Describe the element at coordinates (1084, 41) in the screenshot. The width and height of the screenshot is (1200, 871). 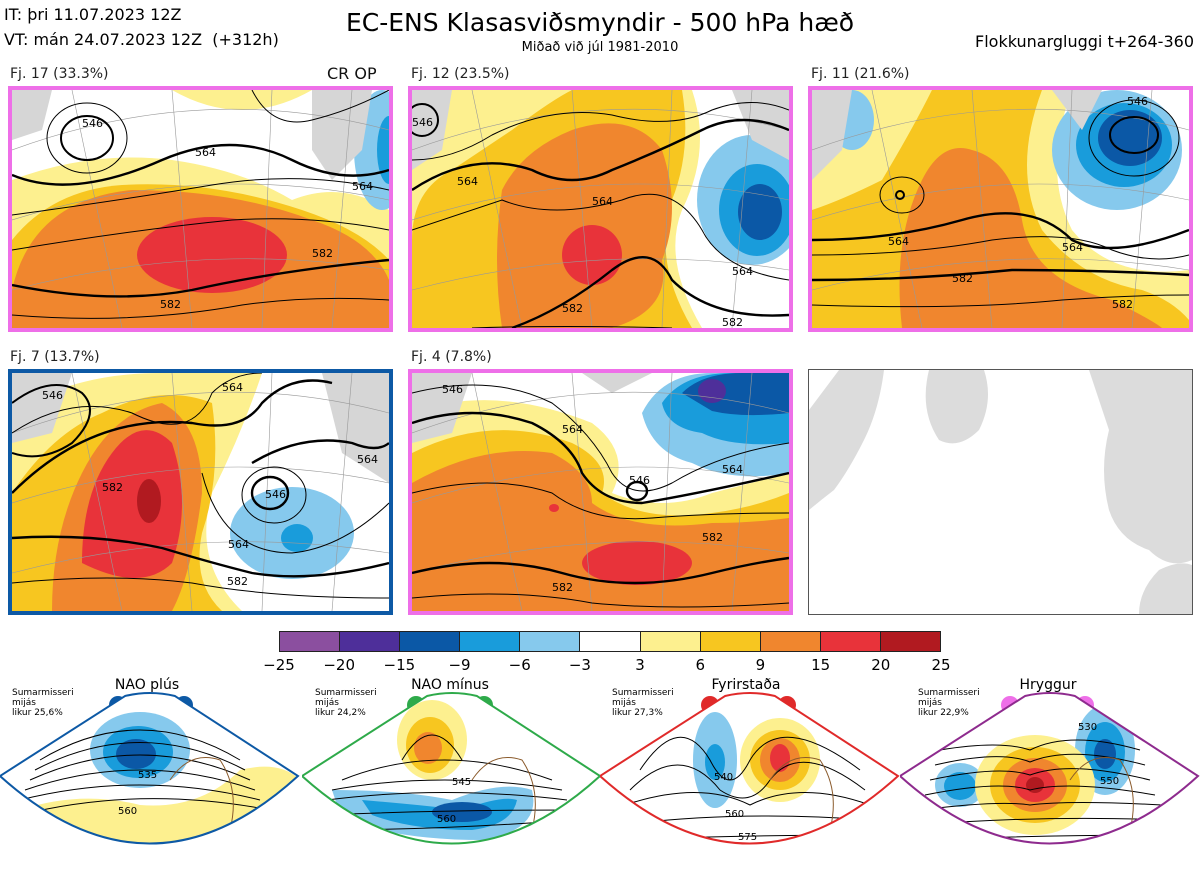
I see `classification-window: Flokkunargluggi t+264-360` at that location.